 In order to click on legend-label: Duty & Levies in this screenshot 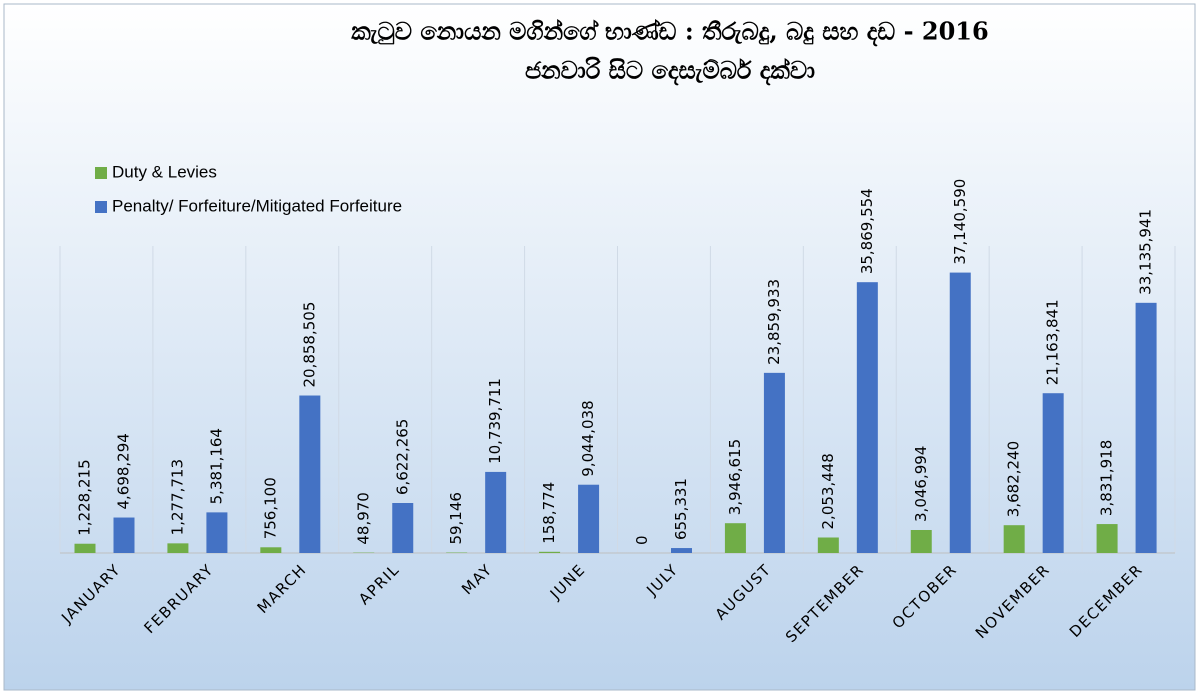, I will do `click(164, 171)`.